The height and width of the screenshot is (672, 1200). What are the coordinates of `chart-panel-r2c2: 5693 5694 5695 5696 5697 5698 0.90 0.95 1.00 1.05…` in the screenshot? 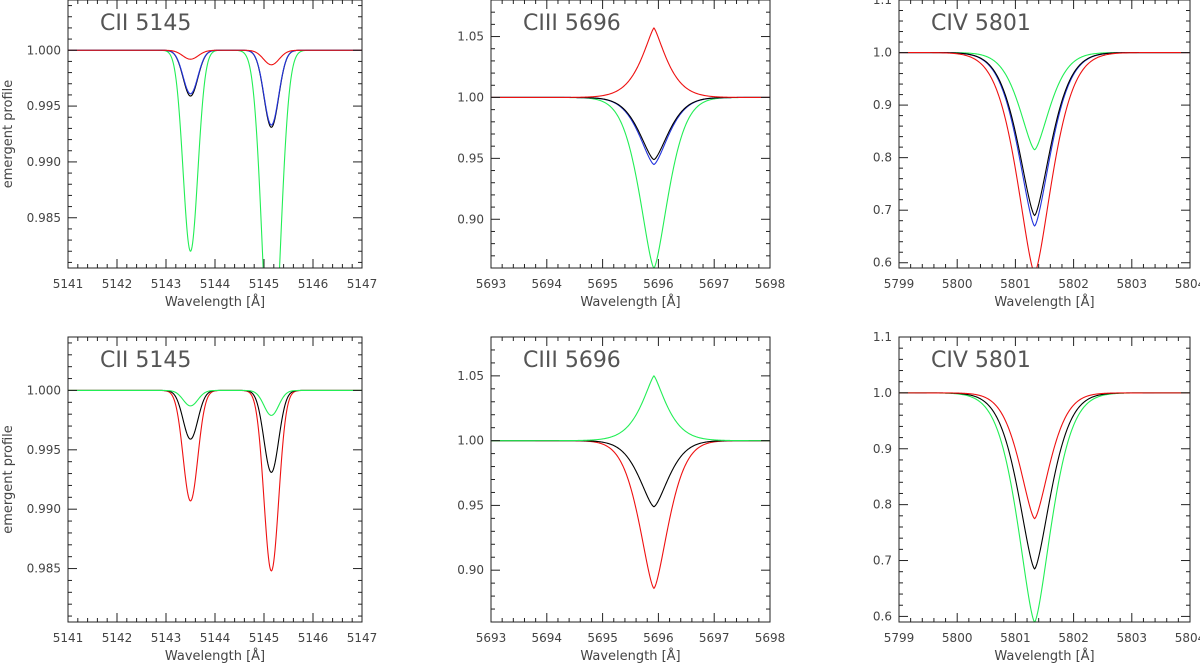 It's located at (621, 500).